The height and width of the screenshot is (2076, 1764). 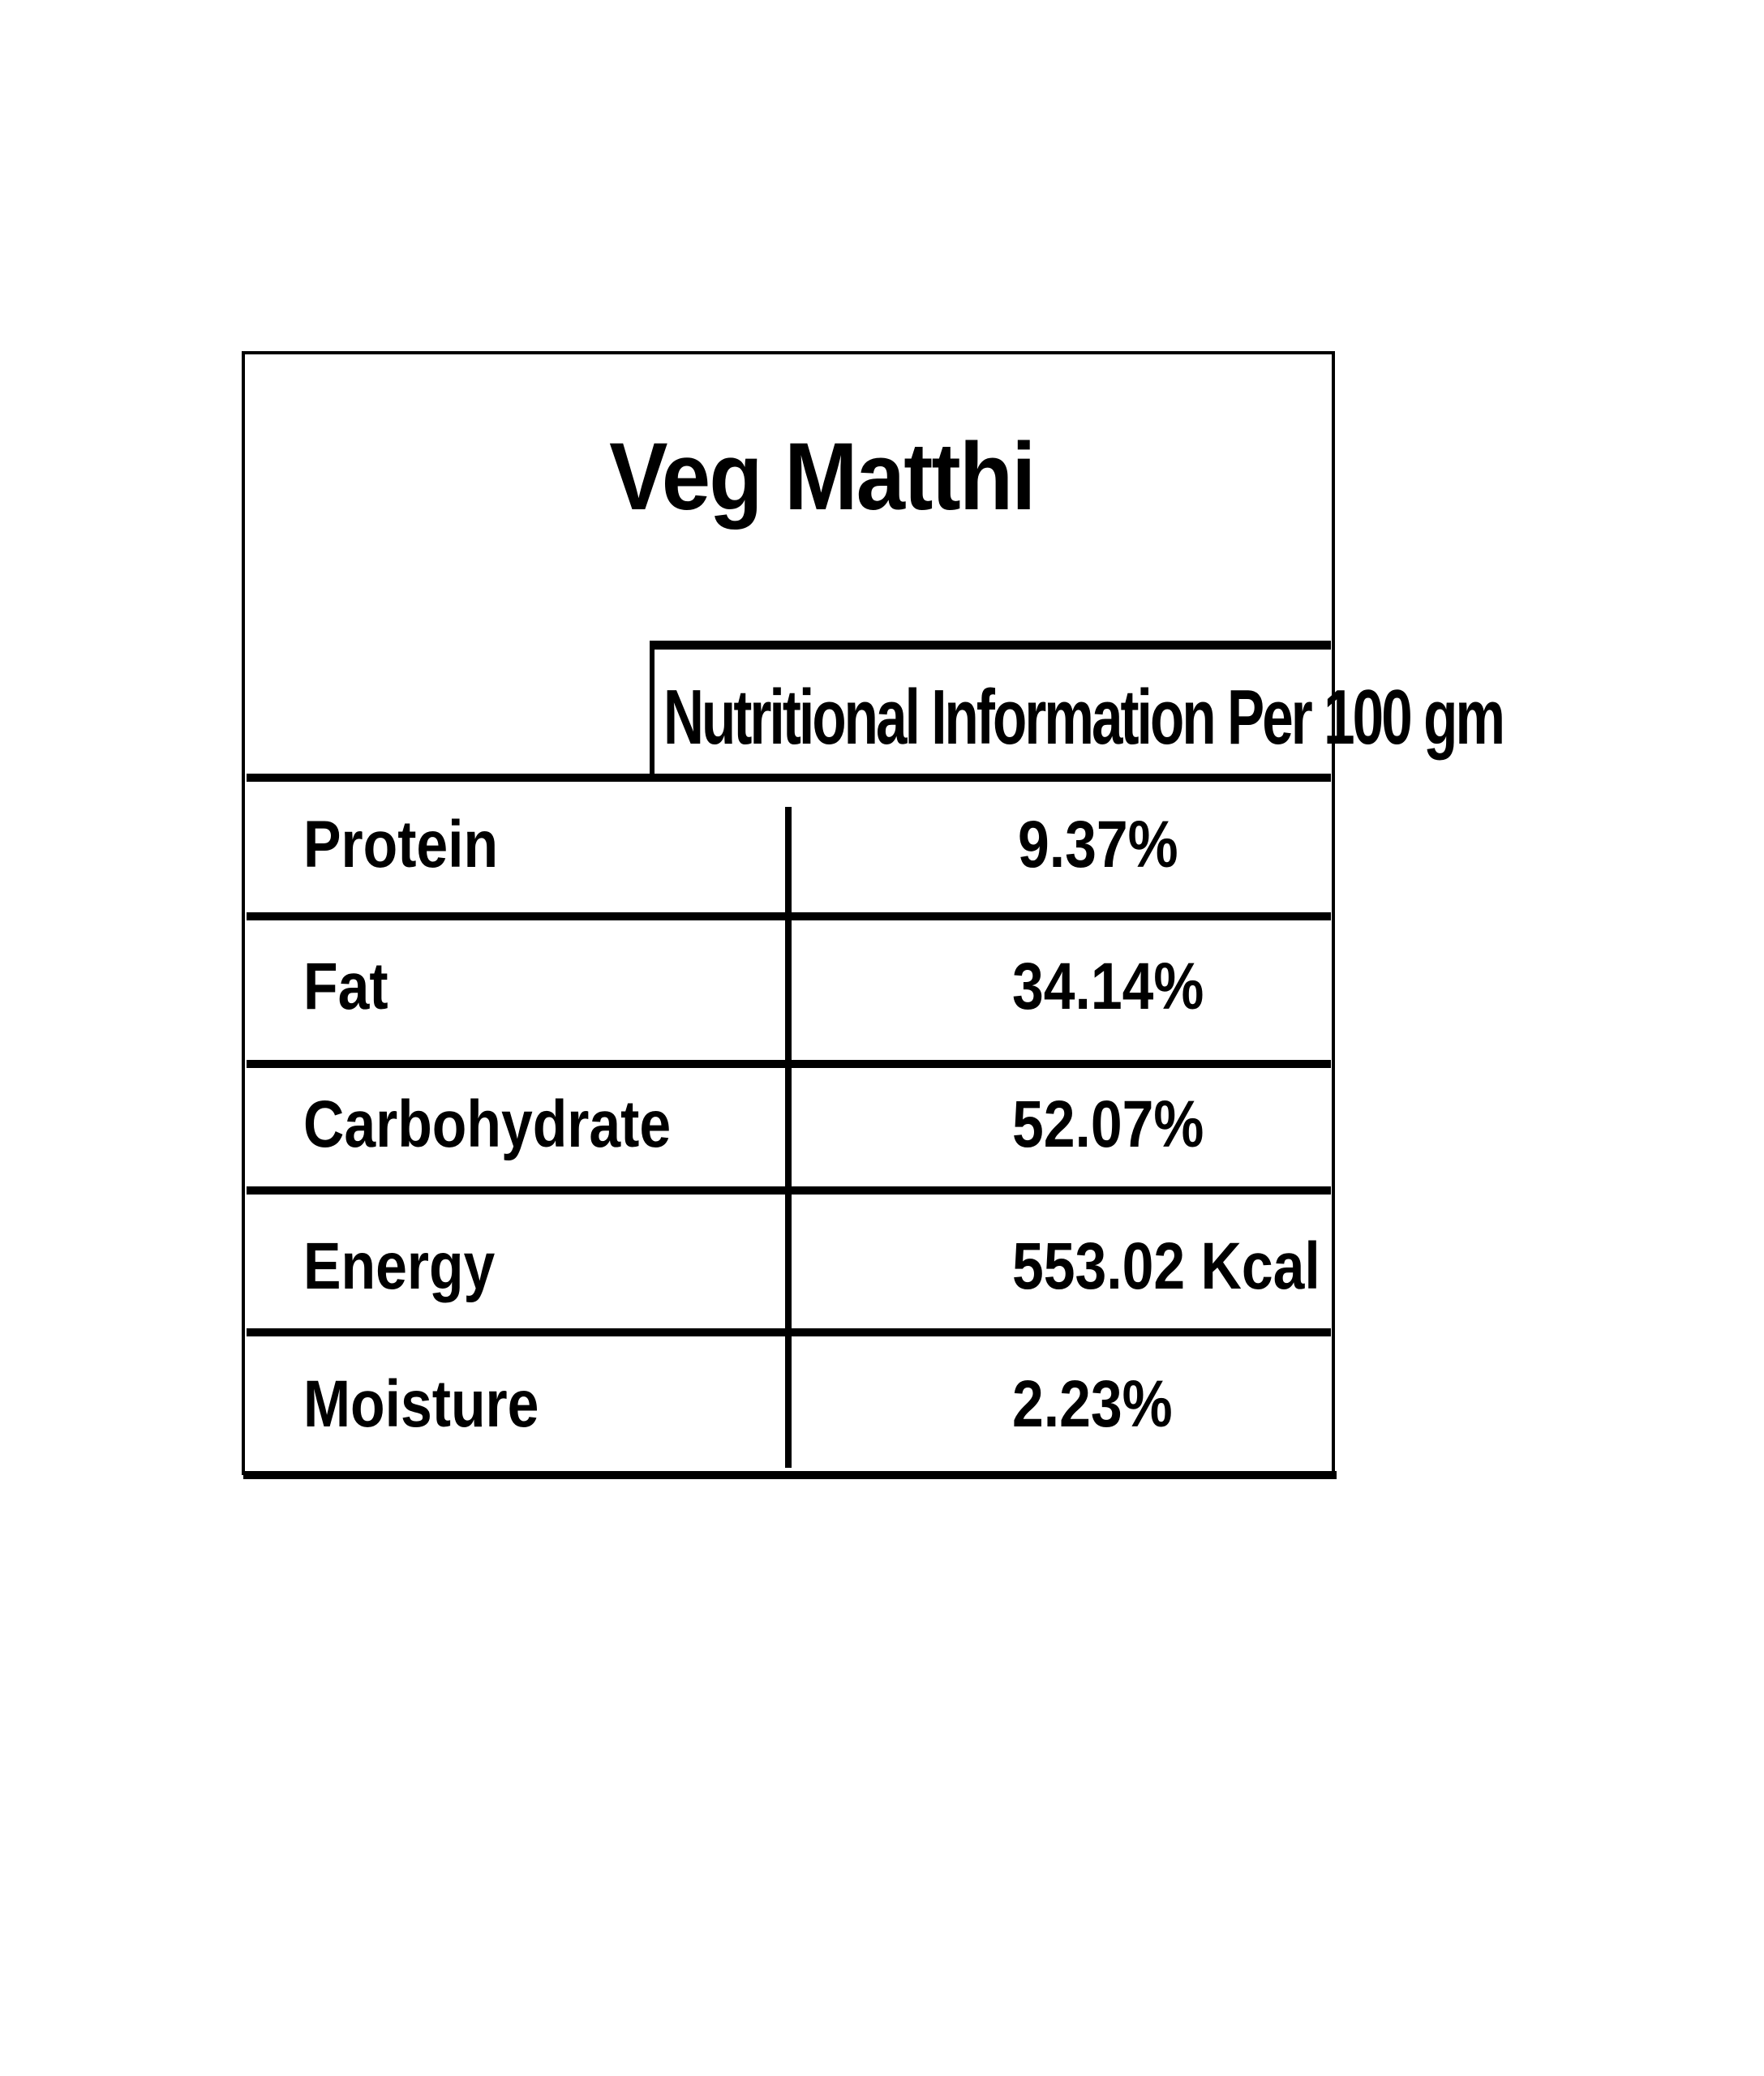 What do you see at coordinates (1166, 1266) in the screenshot?
I see `row-value: 553.02 Kcal` at bounding box center [1166, 1266].